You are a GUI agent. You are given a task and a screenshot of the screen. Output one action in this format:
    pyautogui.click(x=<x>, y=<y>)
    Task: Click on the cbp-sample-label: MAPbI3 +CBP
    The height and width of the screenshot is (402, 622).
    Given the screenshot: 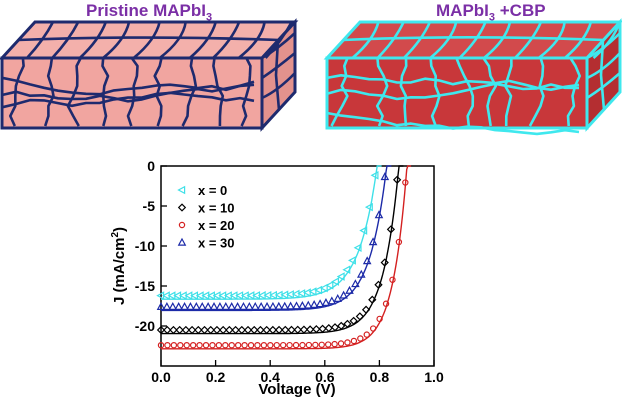 What is the action you would take?
    pyautogui.click(x=491, y=12)
    